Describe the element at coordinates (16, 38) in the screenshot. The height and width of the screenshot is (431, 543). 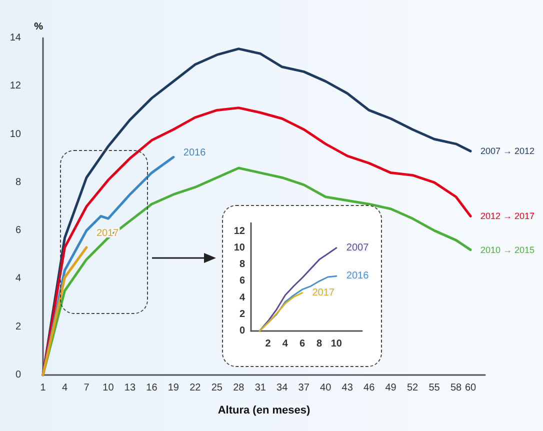
I see `y-tick-label: 14` at that location.